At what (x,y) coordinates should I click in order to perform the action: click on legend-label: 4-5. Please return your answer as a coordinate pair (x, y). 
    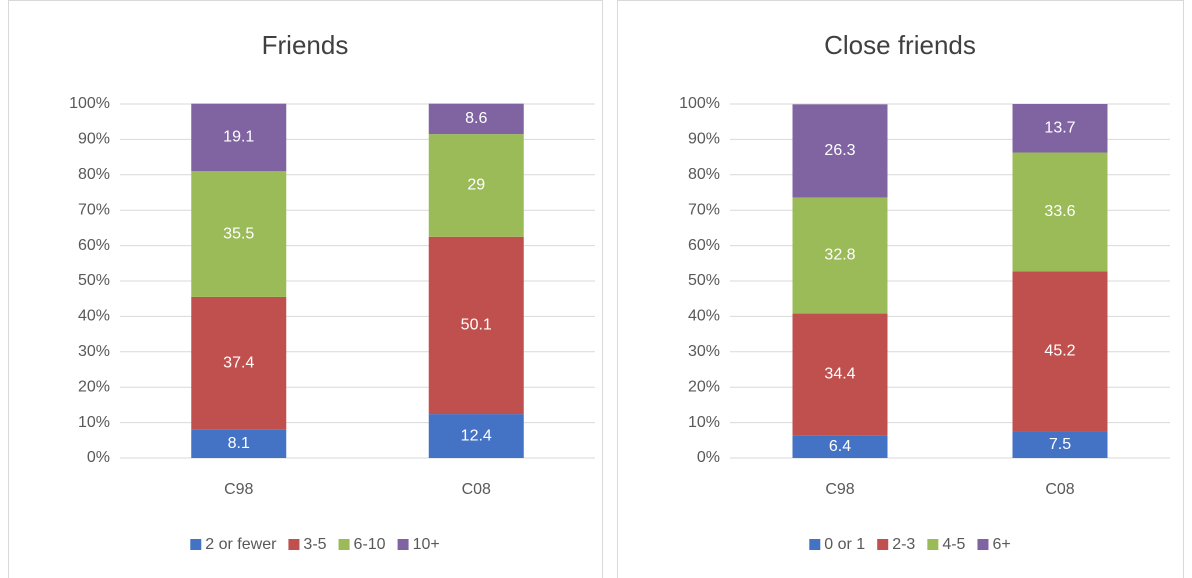
    Looking at the image, I should click on (953, 544).